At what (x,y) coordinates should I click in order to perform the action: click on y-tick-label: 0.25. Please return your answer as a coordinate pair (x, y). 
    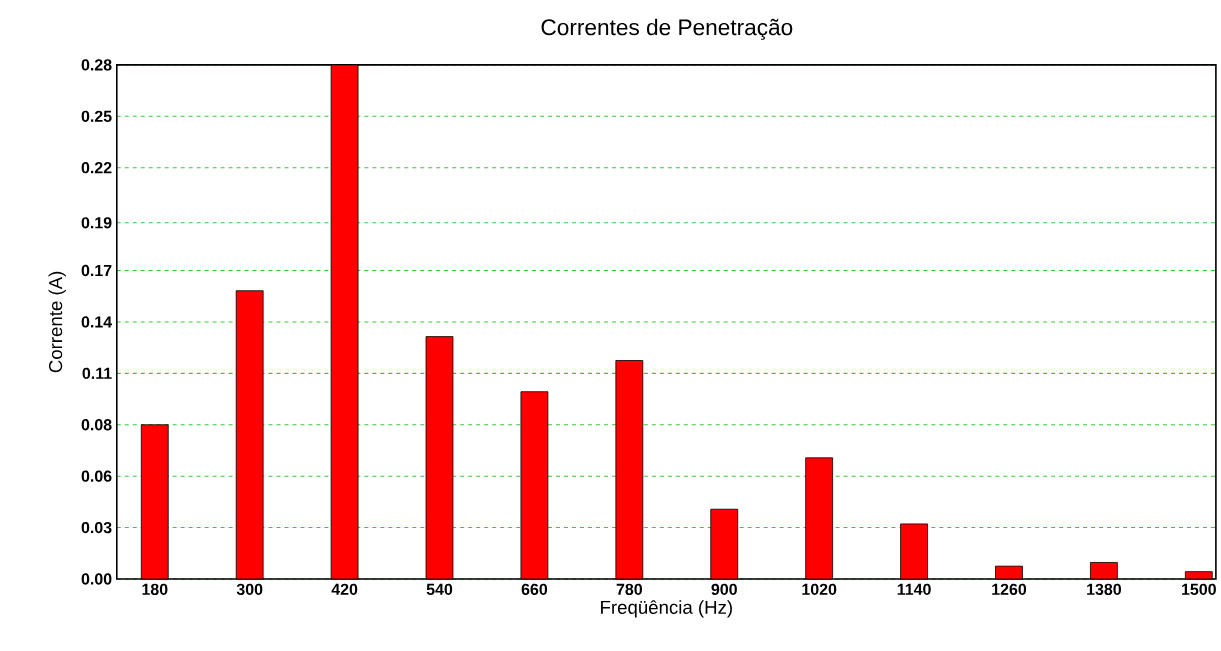
    Looking at the image, I should click on (96, 116).